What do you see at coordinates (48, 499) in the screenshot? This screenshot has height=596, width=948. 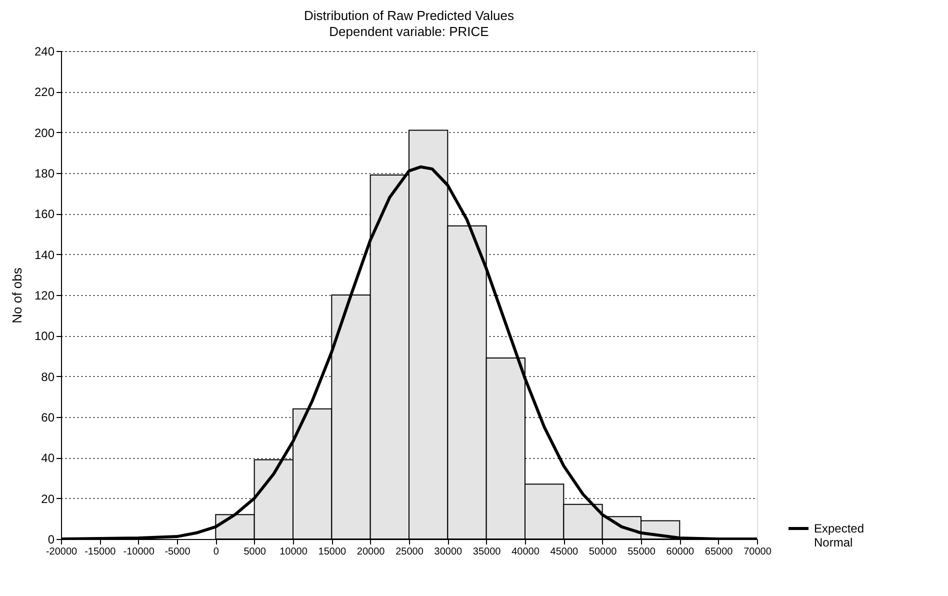 I see `y-tick-label: 20` at bounding box center [48, 499].